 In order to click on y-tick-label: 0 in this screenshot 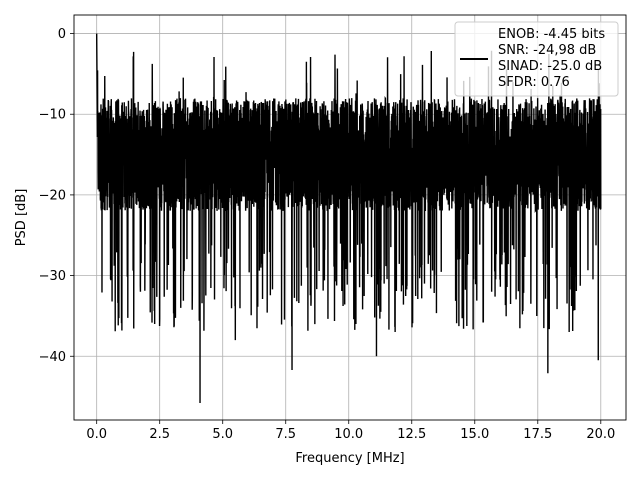, I will do `click(62, 34)`.